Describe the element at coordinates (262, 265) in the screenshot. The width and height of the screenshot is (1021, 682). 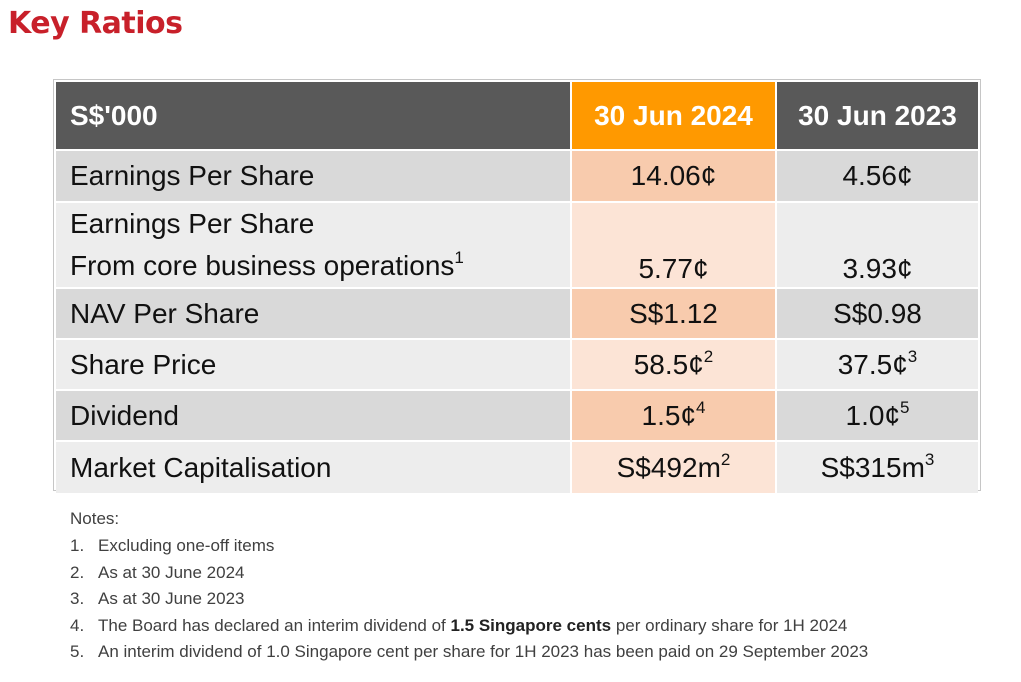
I see `row-label-line2: From core business operations` at that location.